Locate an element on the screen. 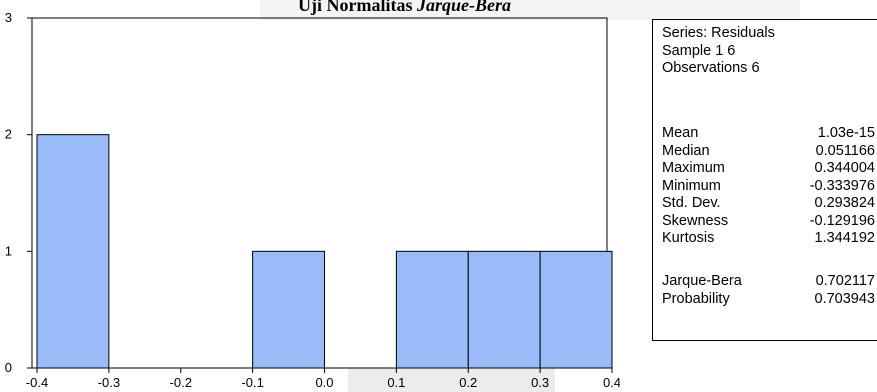 This screenshot has width=877, height=392. stat-value: 0.702117 is located at coordinates (845, 281).